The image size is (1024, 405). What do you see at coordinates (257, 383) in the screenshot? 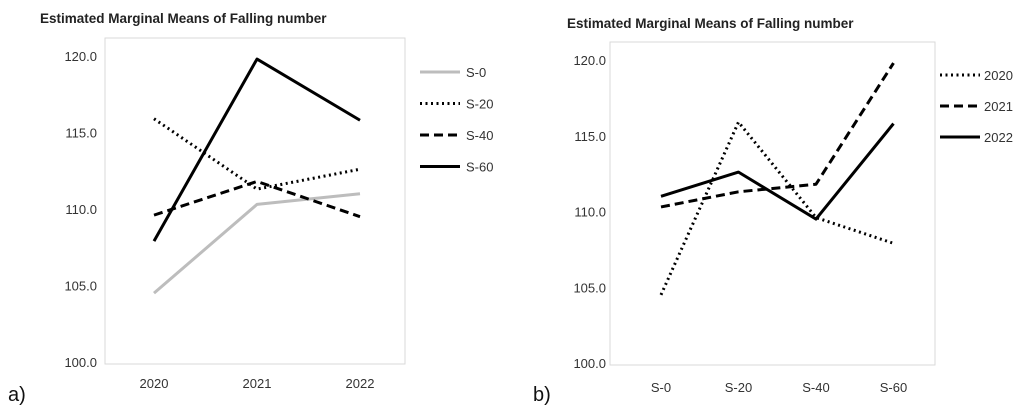
I see `x-tick-label: 2021` at bounding box center [257, 383].